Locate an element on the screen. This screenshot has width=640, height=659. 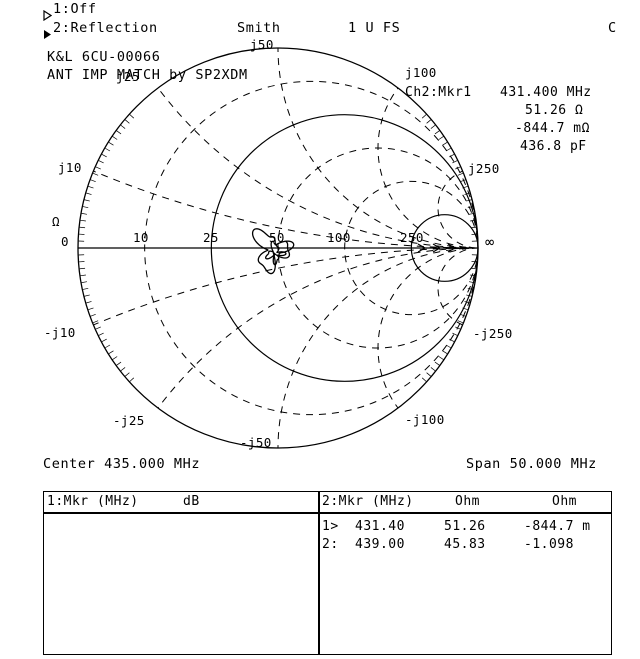
marker-table-row-cell: -844.7 m is located at coordinates (557, 526).